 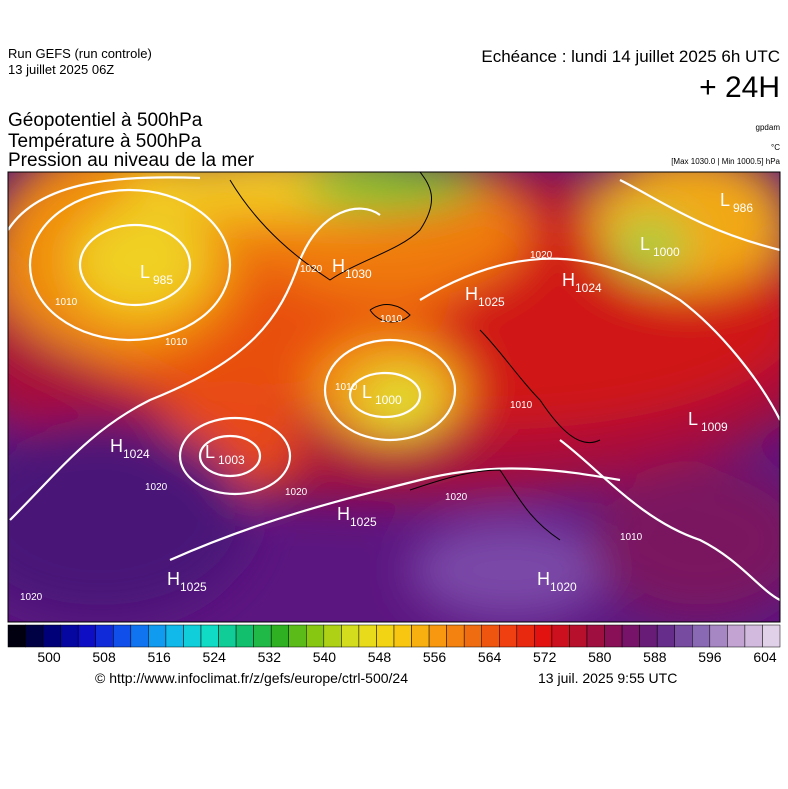 What do you see at coordinates (358, 274) in the screenshot?
I see `center-value: 1030` at bounding box center [358, 274].